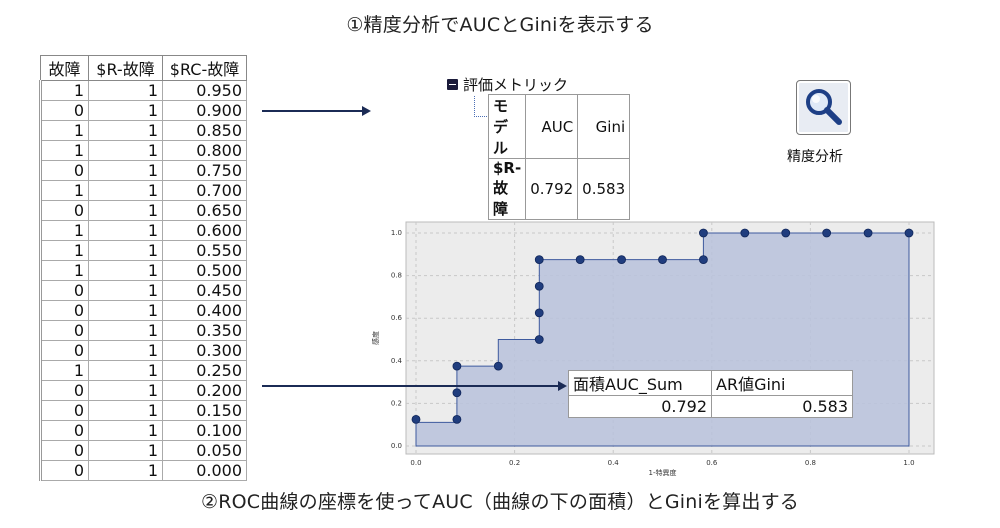 The width and height of the screenshot is (1000, 528). Describe the element at coordinates (815, 157) in the screenshot. I see `analysis-tool-label: 精度分析` at that location.